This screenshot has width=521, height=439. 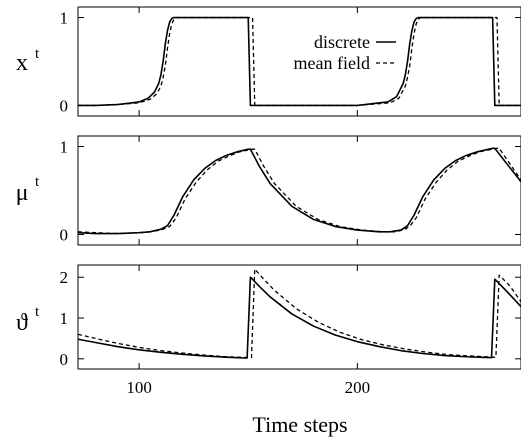 I want to click on ylabel-theta-sup: t, so click(x=37, y=312).